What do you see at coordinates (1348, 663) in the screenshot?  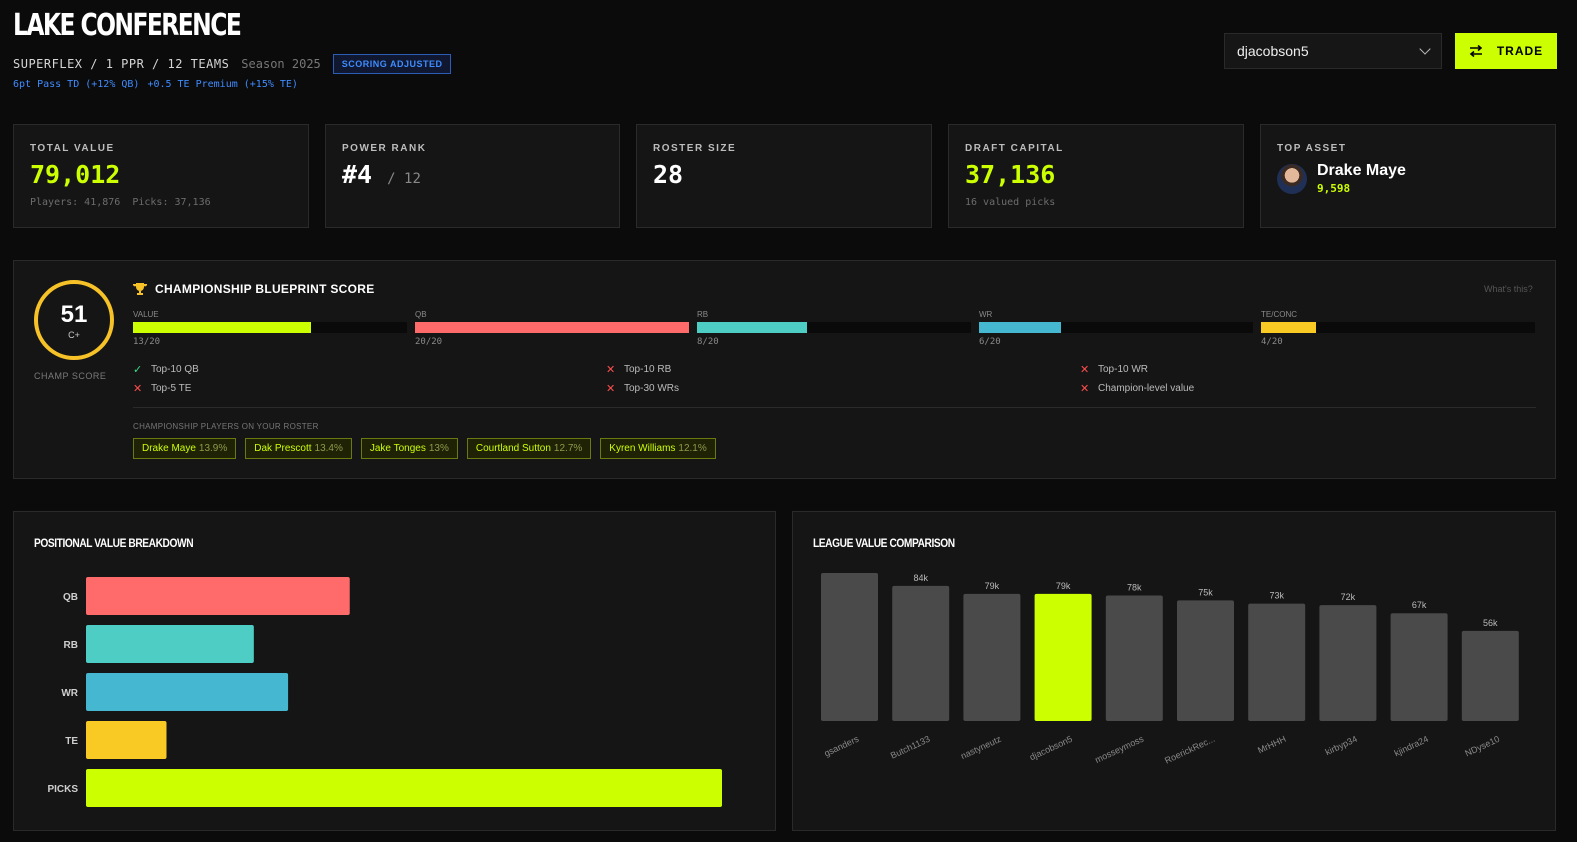 I see `bar-kirbyp34` at bounding box center [1348, 663].